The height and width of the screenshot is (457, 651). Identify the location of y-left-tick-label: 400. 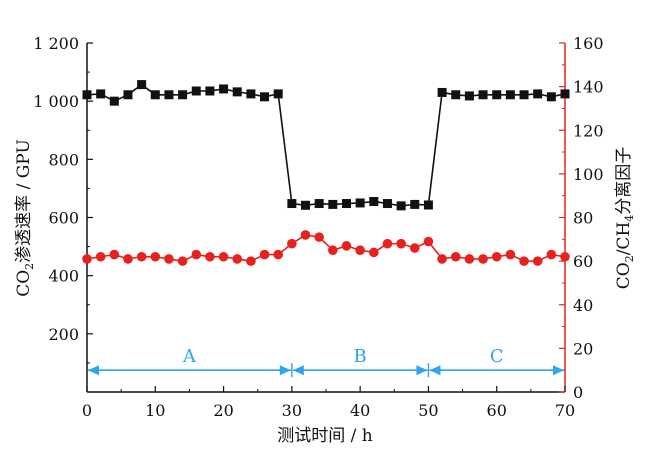
(63, 276).